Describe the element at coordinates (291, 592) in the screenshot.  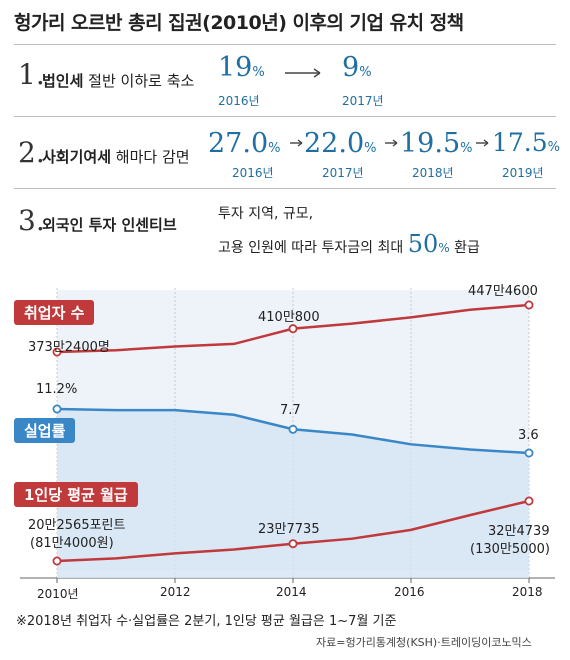
I see `x-tick-label: 2014` at that location.